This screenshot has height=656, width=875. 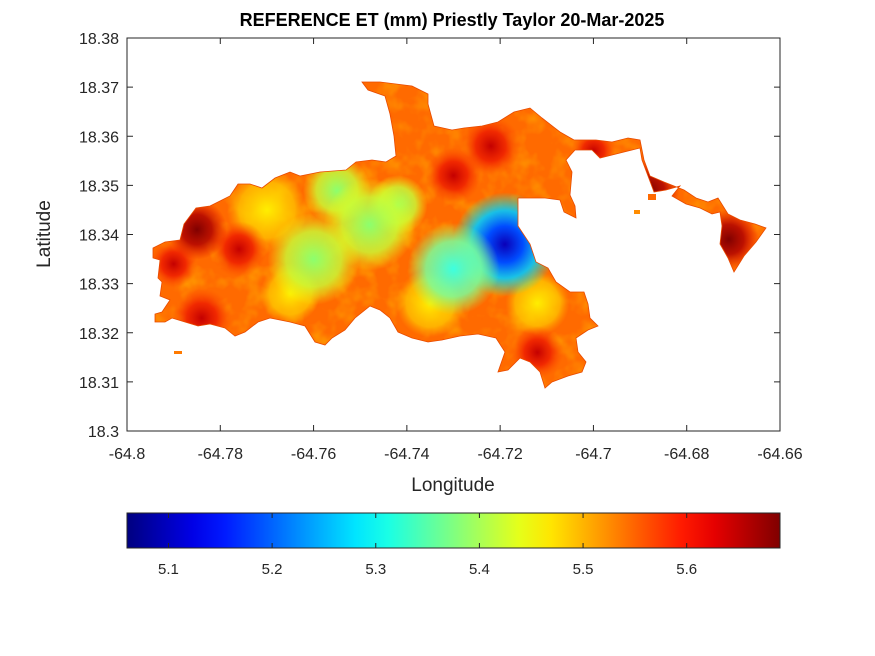 What do you see at coordinates (583, 569) in the screenshot?
I see `colorbar-tick-label: 5.5` at bounding box center [583, 569].